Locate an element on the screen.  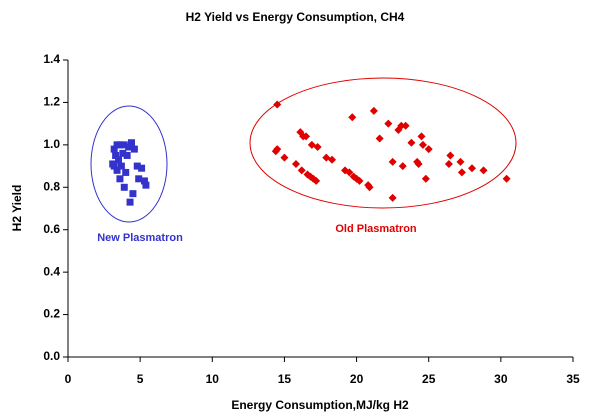
annotation: Old Plasmatron is located at coordinates (376, 229).